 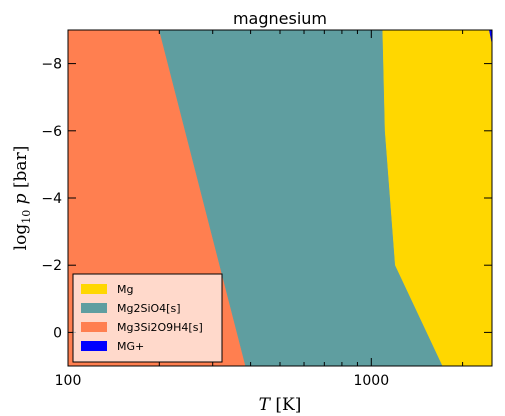 I want to click on x-tick-label: 1000, so click(x=371, y=381).